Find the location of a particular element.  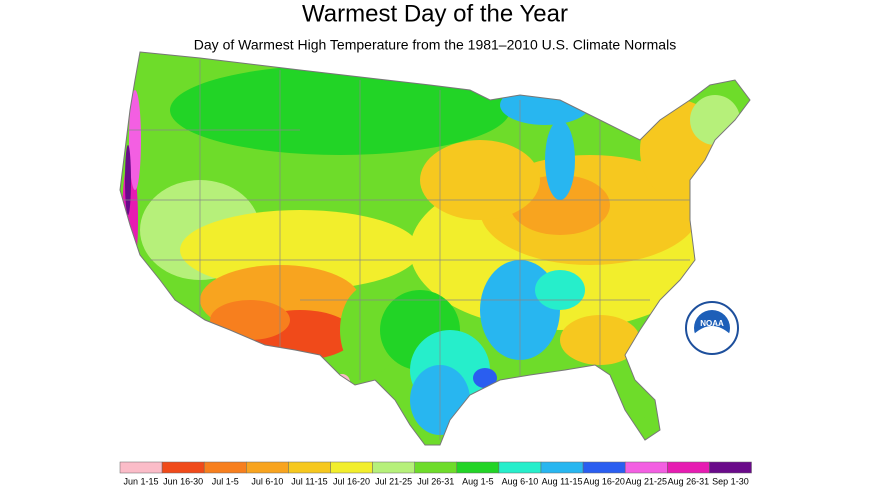

legend-label: Jul 1-5 is located at coordinates (225, 481).